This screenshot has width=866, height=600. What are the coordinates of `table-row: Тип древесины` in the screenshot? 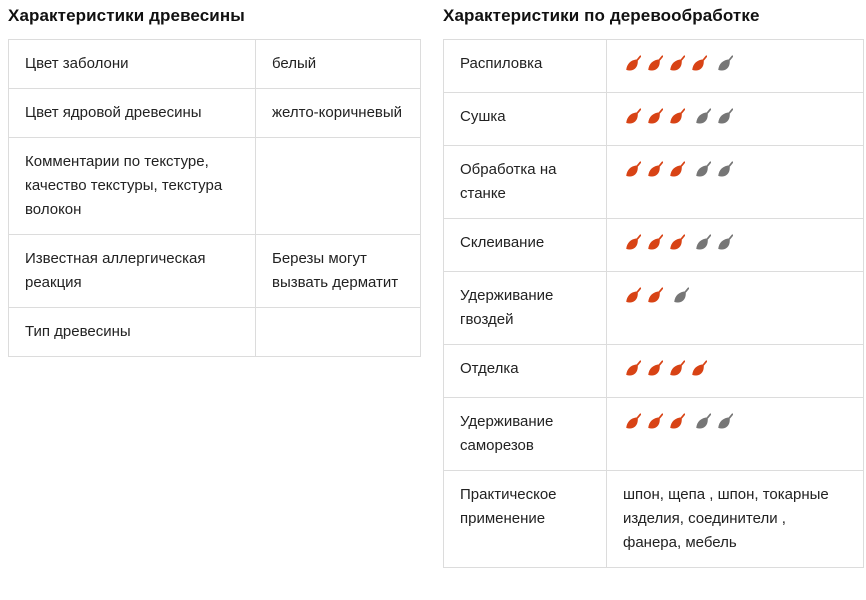 It's located at (214, 332).